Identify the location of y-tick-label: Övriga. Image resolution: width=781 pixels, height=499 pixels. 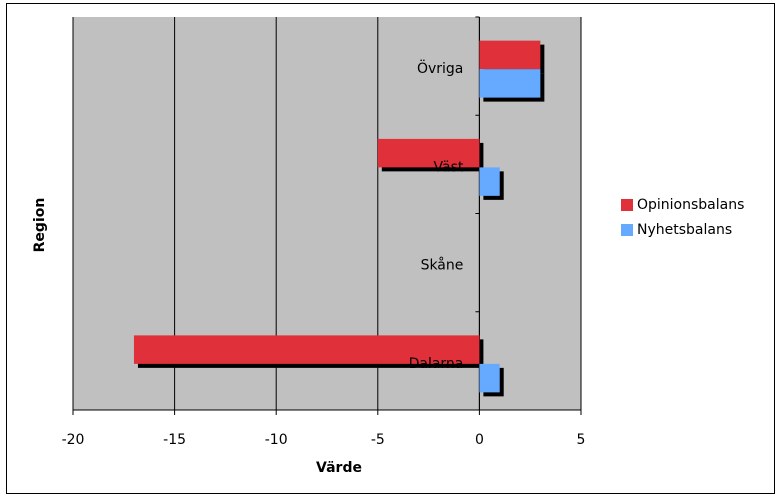
(440, 68).